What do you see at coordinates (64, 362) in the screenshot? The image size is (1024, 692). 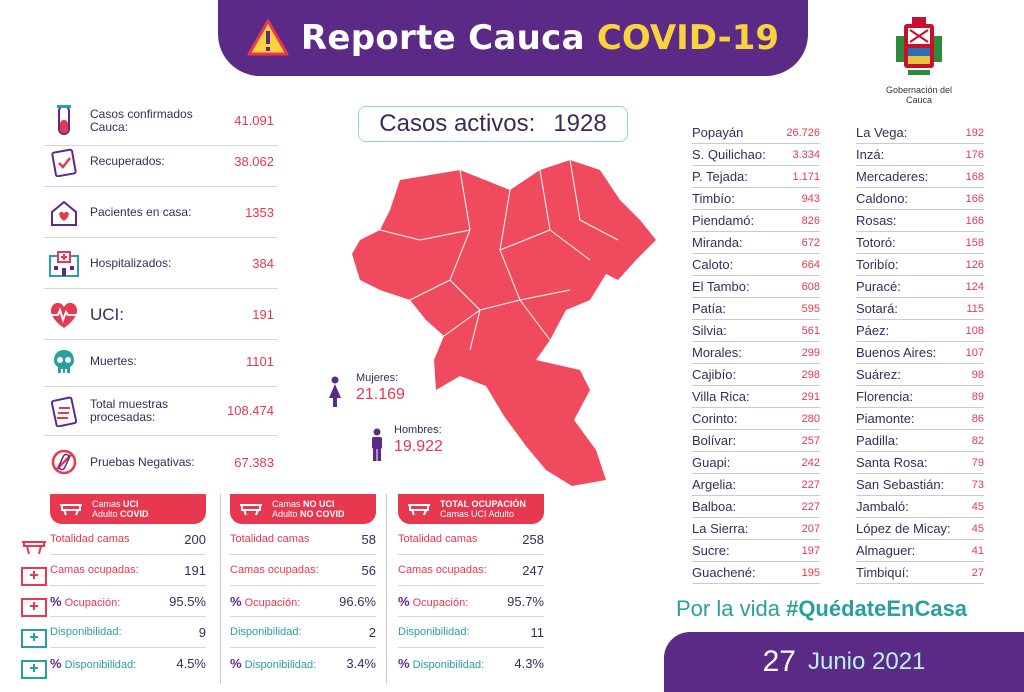 I see `skull-icon` at bounding box center [64, 362].